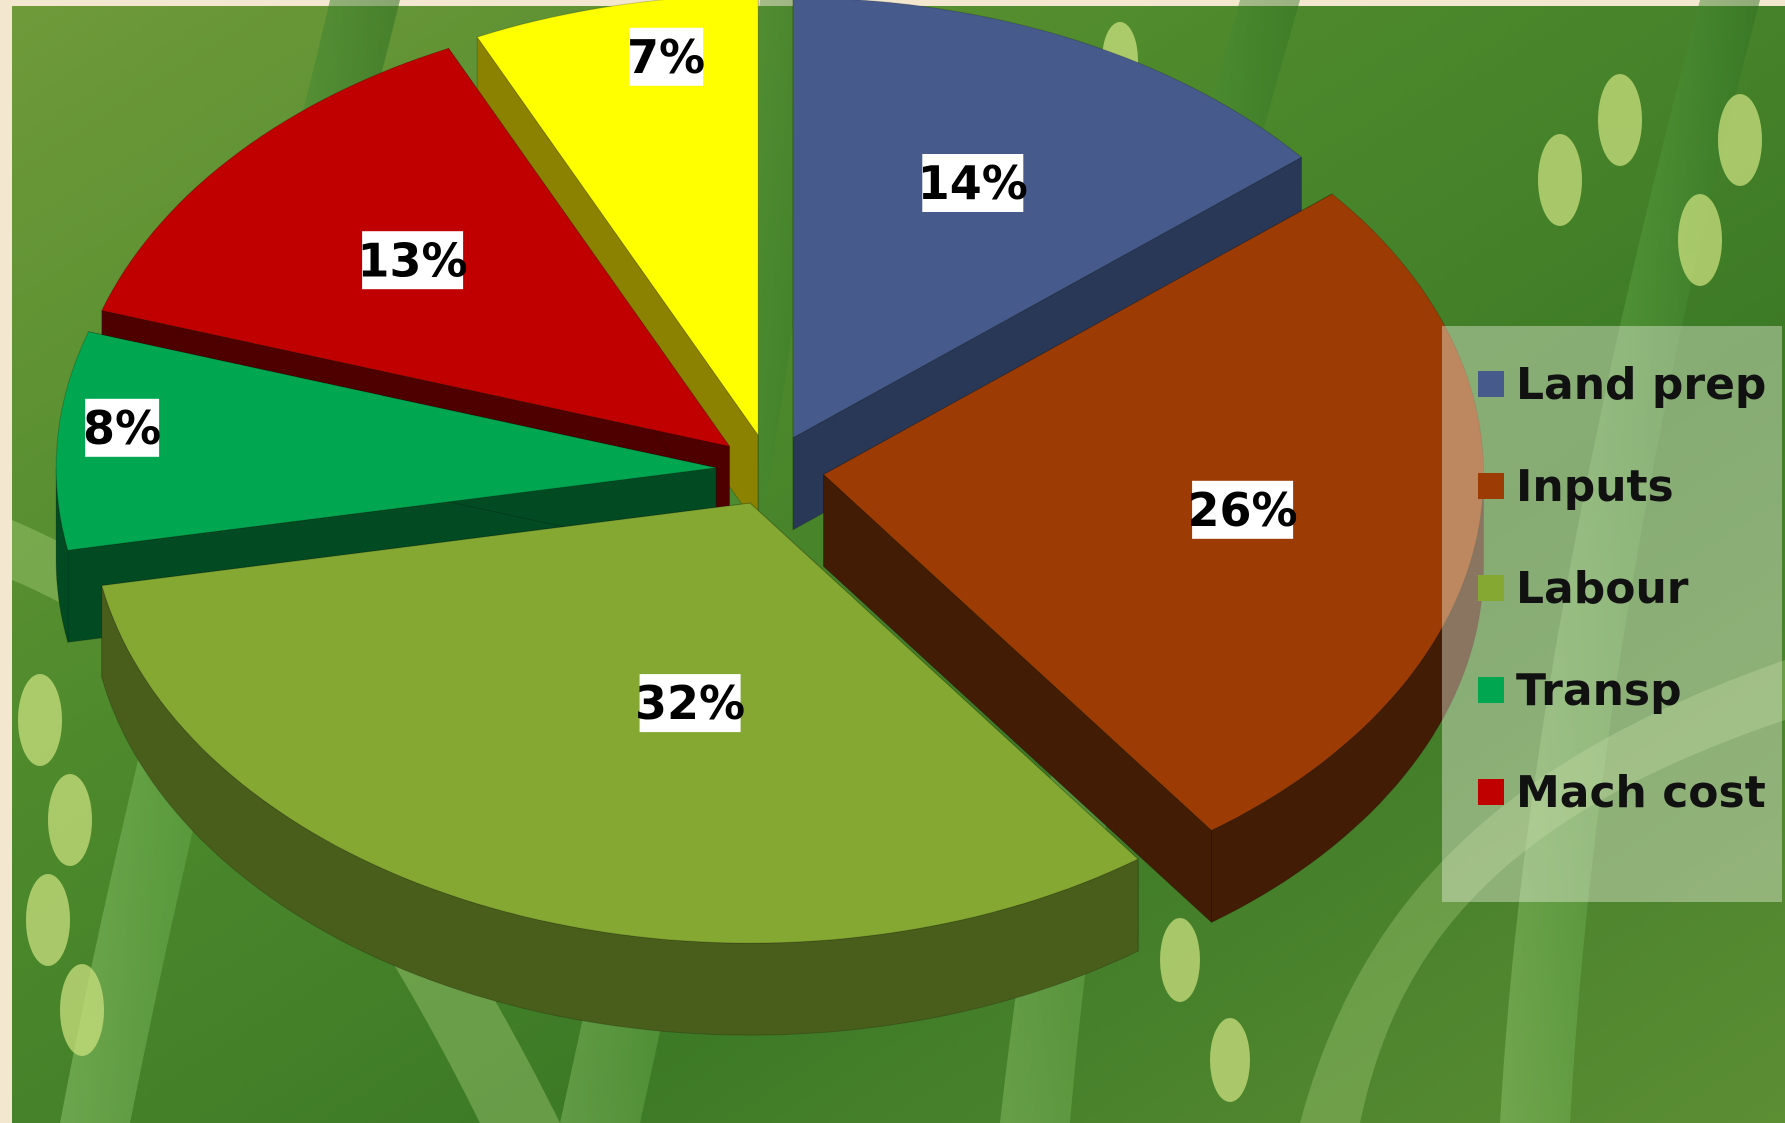  I want to click on legend-item-transp: Transp, so click(1580, 690).